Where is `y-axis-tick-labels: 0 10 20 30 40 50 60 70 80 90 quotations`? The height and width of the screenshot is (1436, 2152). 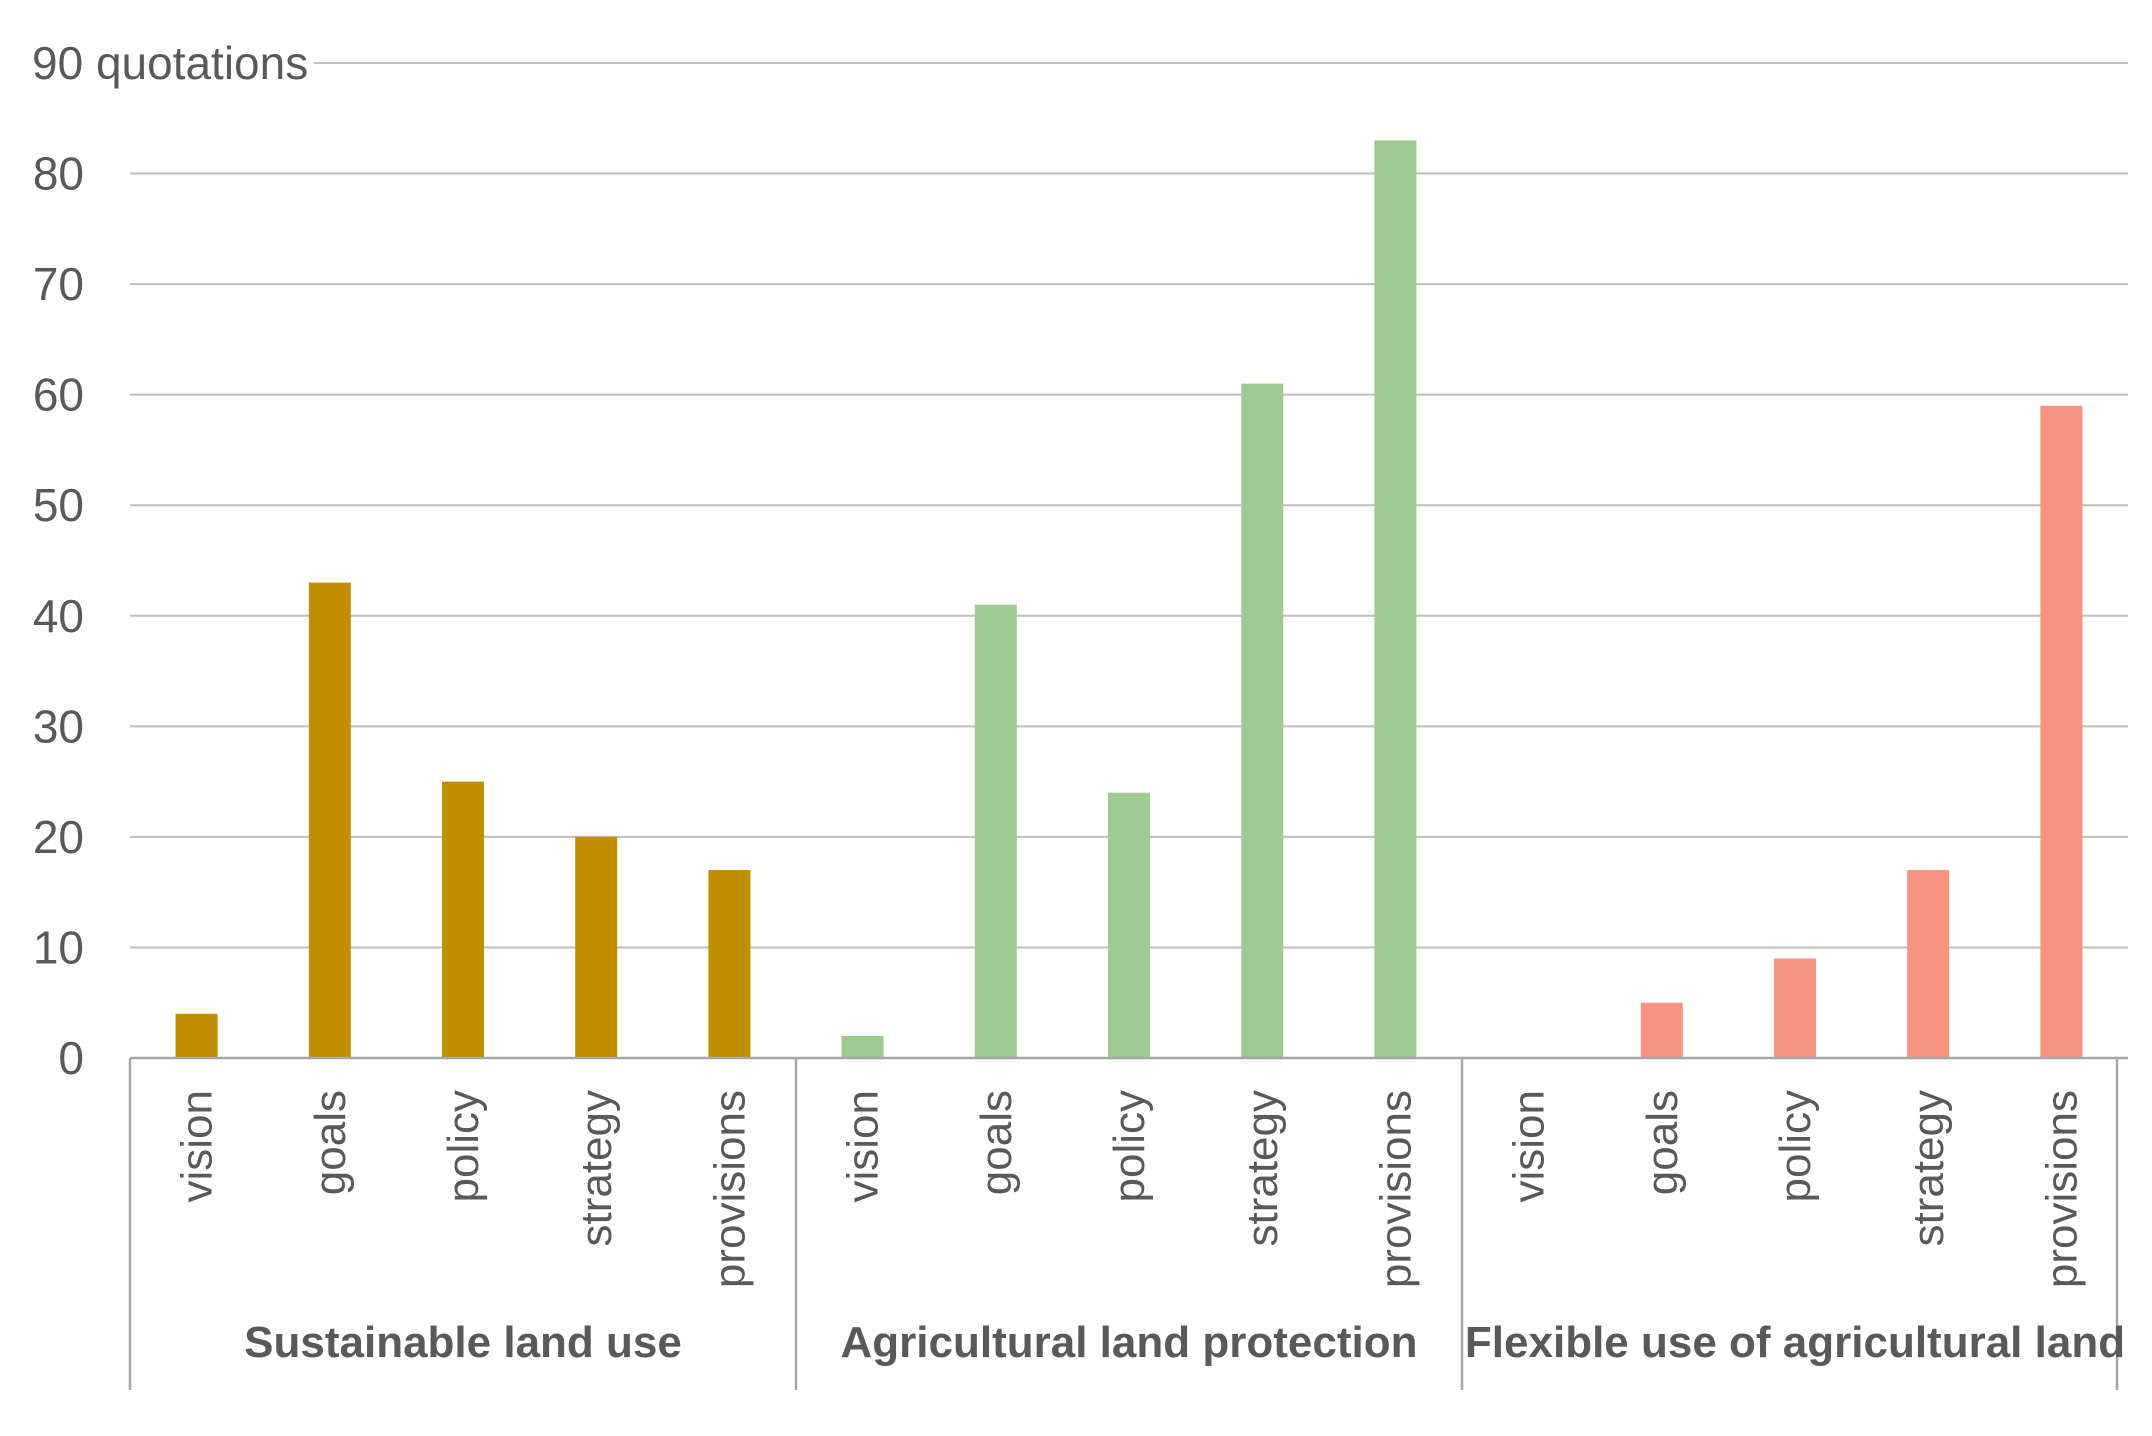 y-axis-tick-labels: 0 10 20 30 40 50 60 70 80 90 quotations is located at coordinates (170, 560).